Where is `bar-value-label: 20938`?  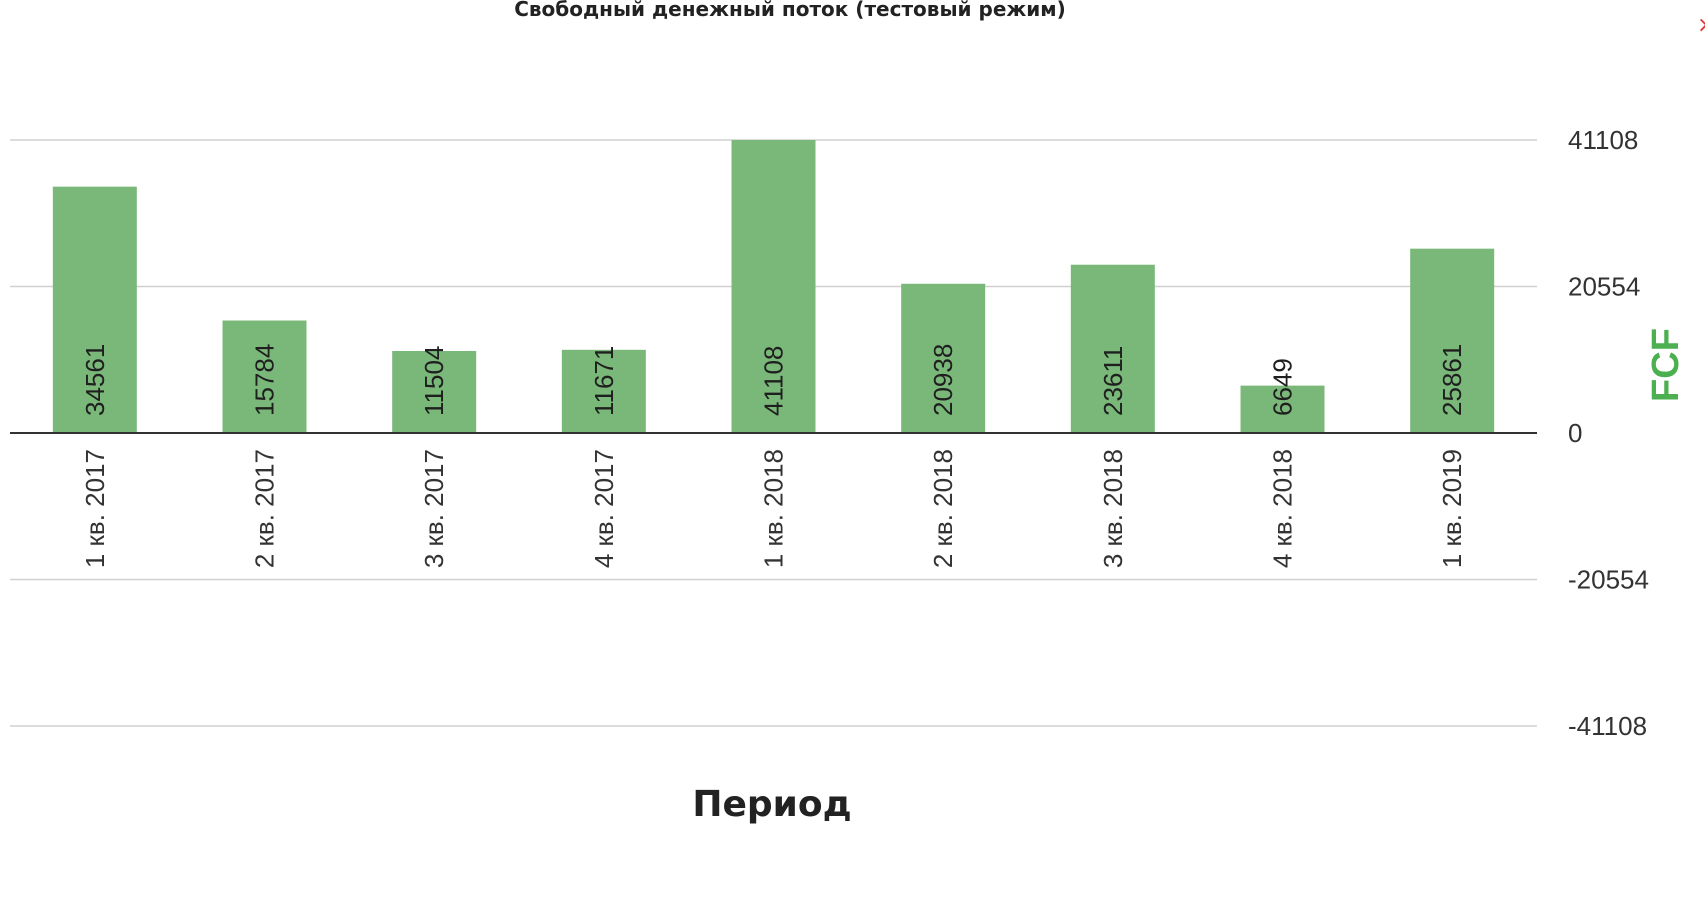 bar-value-label: 20938 is located at coordinates (943, 380).